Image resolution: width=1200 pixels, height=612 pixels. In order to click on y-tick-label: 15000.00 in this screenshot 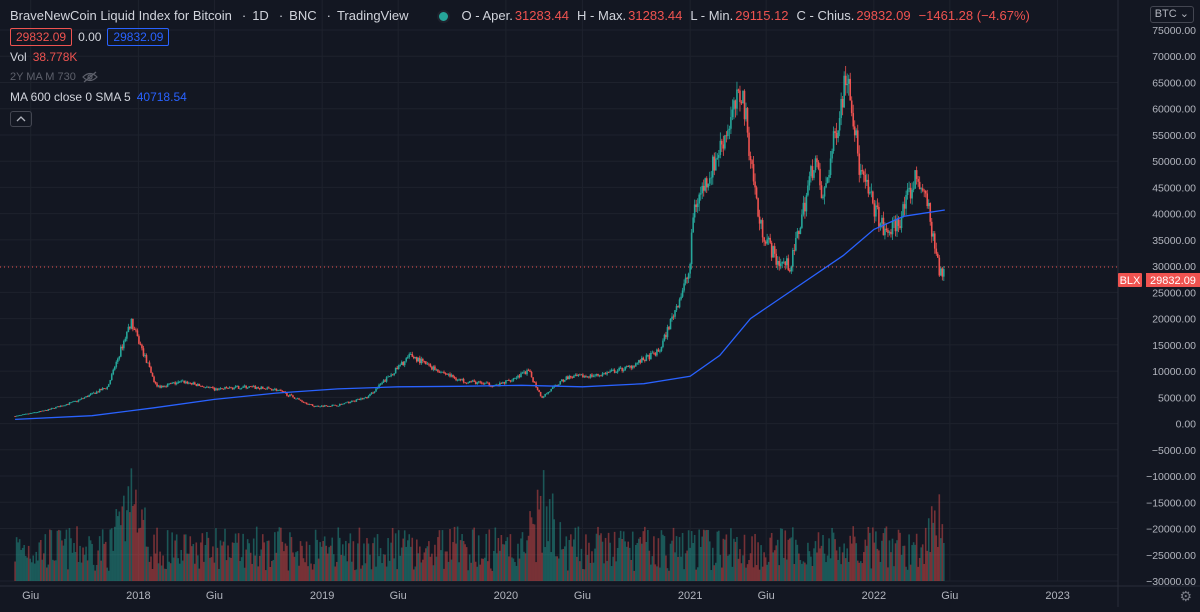, I will do `click(1174, 346)`.